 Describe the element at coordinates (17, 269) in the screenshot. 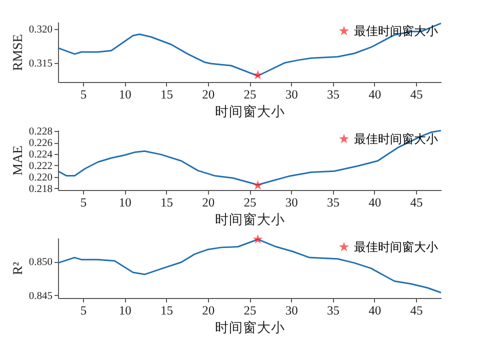

I see `y-axis-title: R²` at that location.